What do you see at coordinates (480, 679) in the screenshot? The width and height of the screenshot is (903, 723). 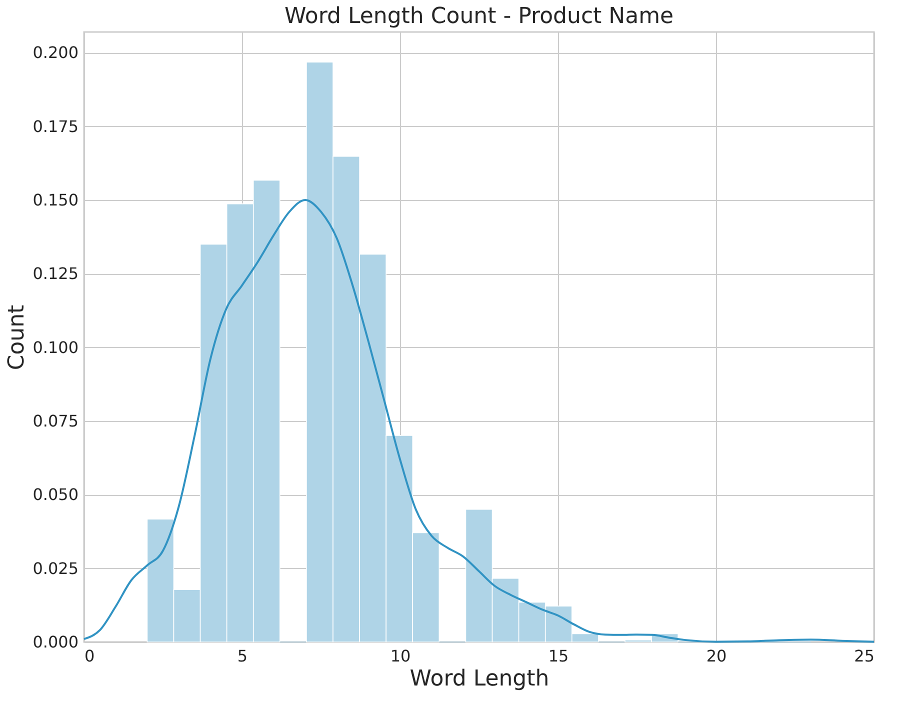 I see `x-axis-title: Word Length` at bounding box center [480, 679].